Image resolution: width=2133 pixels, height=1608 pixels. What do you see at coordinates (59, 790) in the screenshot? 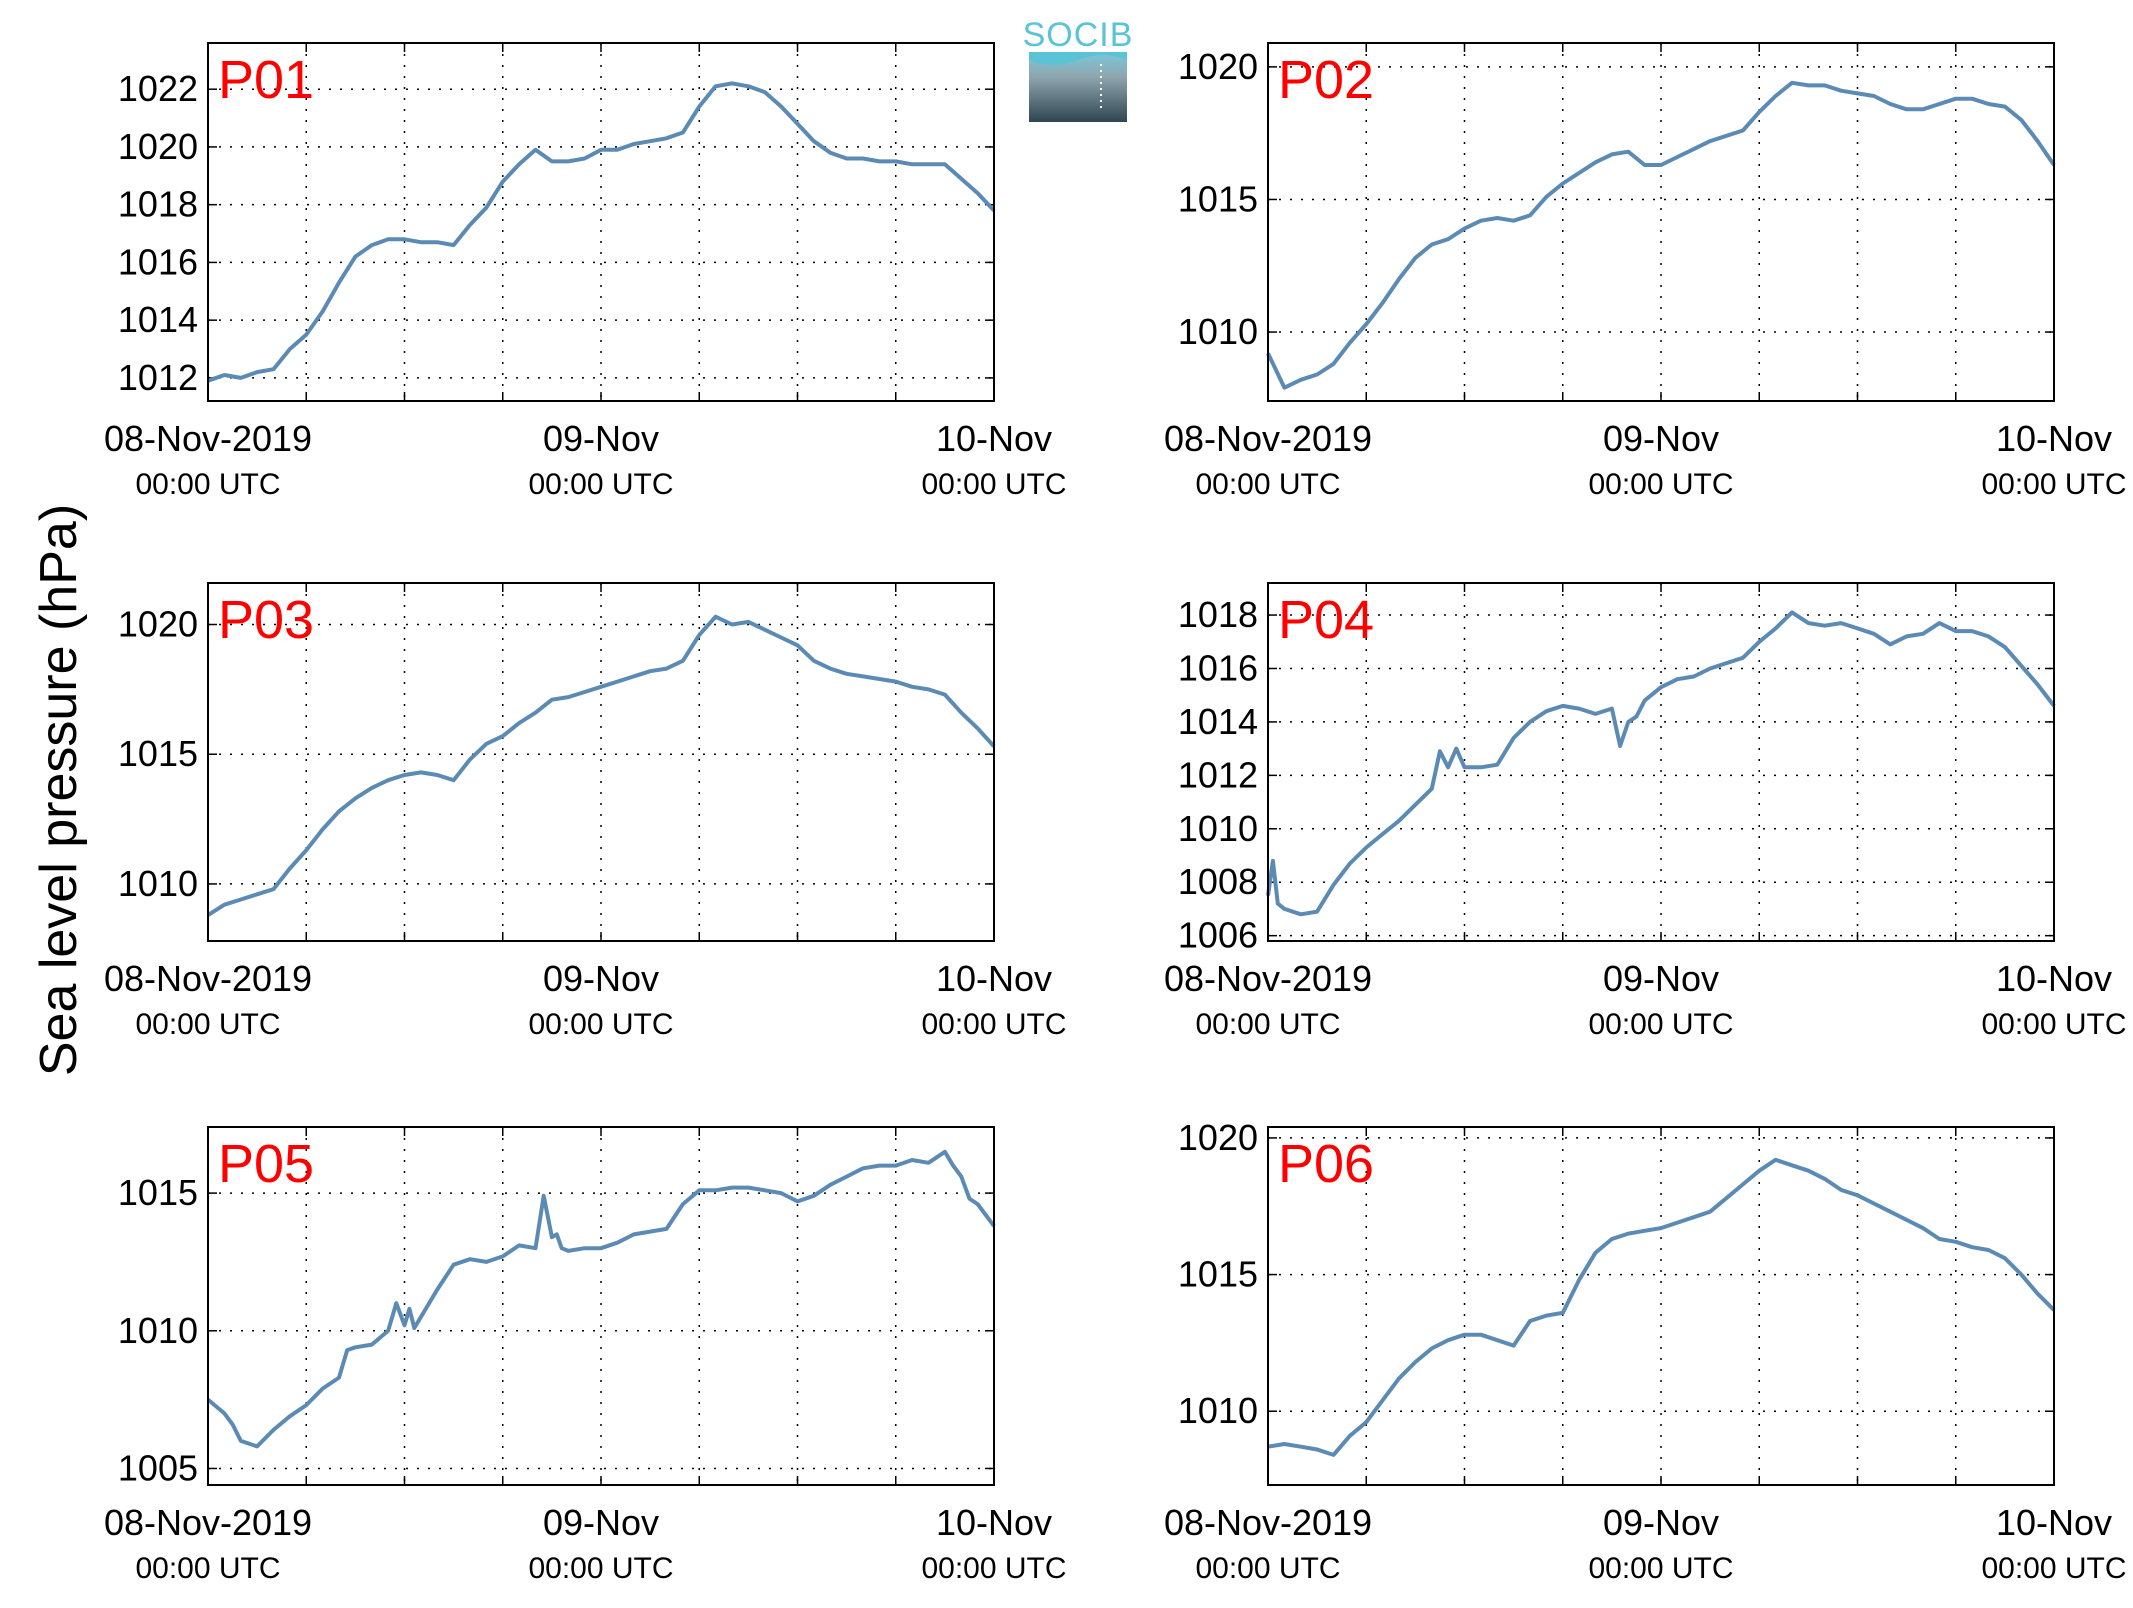
I see `y-axis-label: Sea level pressure (hPa)` at bounding box center [59, 790].